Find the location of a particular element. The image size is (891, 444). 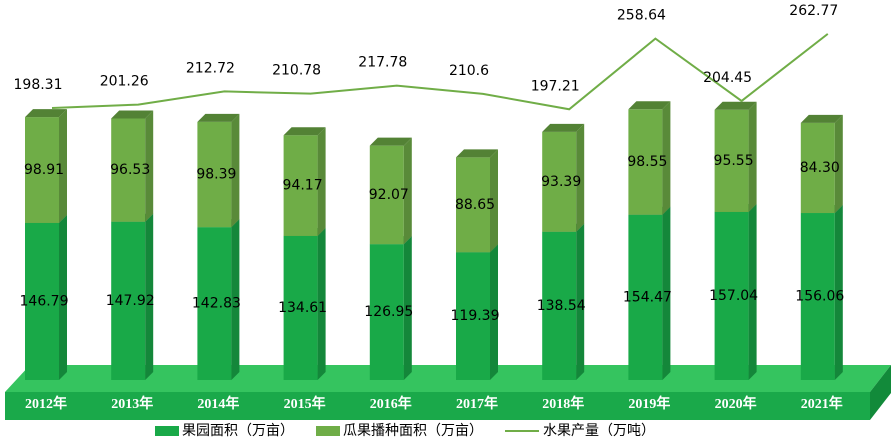

data-label: 146.79 is located at coordinates (44, 301).